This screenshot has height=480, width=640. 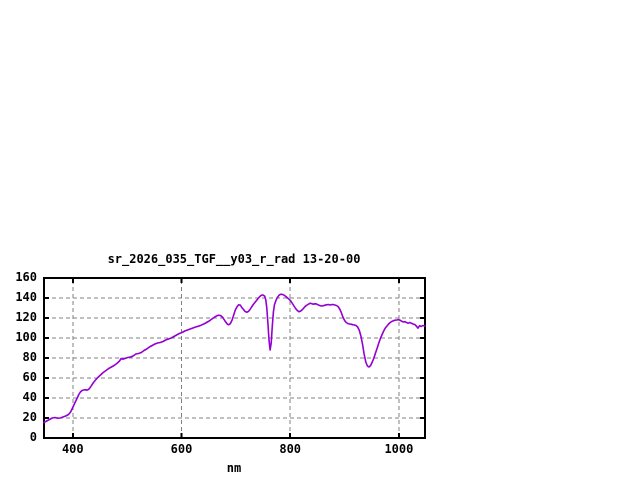 I want to click on y-tick-label: 60, so click(x=29, y=377).